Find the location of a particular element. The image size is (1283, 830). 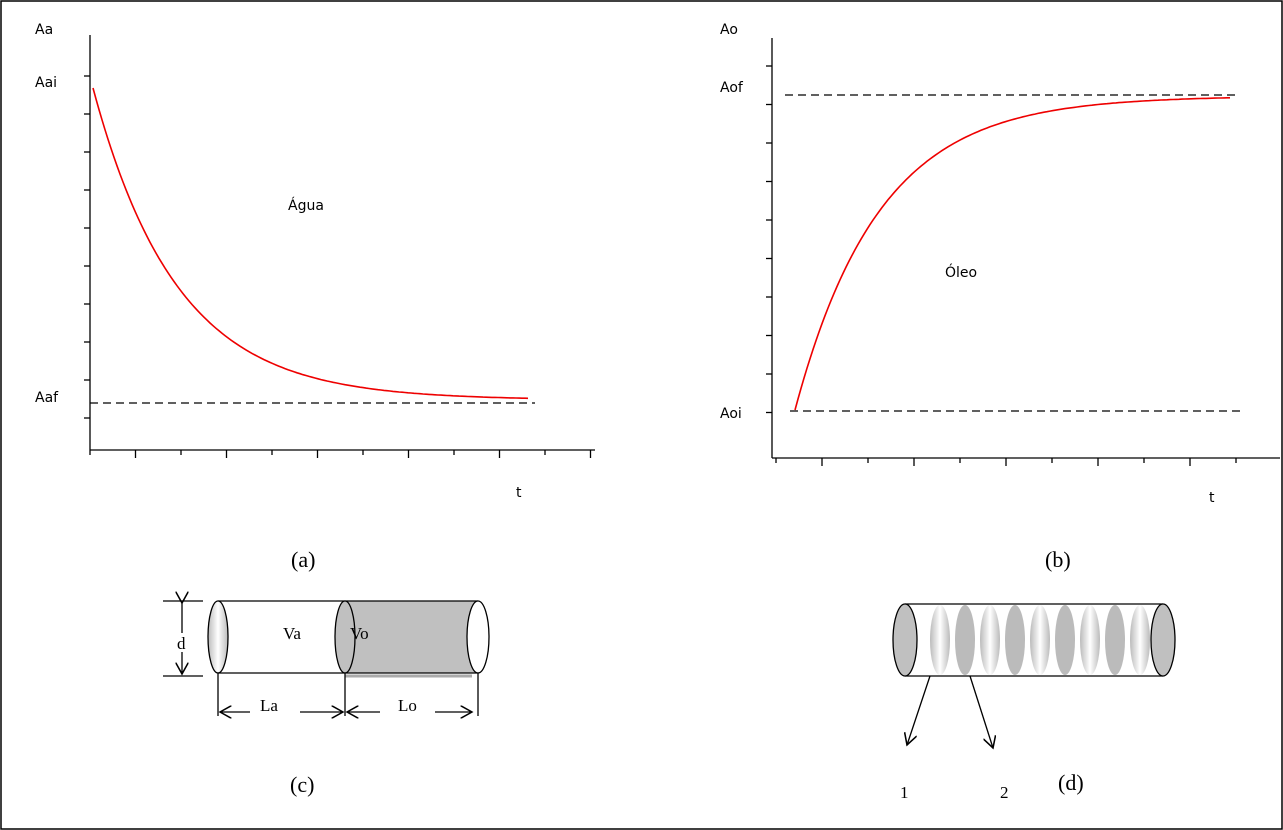

arrow-label: 1 is located at coordinates (904, 792).